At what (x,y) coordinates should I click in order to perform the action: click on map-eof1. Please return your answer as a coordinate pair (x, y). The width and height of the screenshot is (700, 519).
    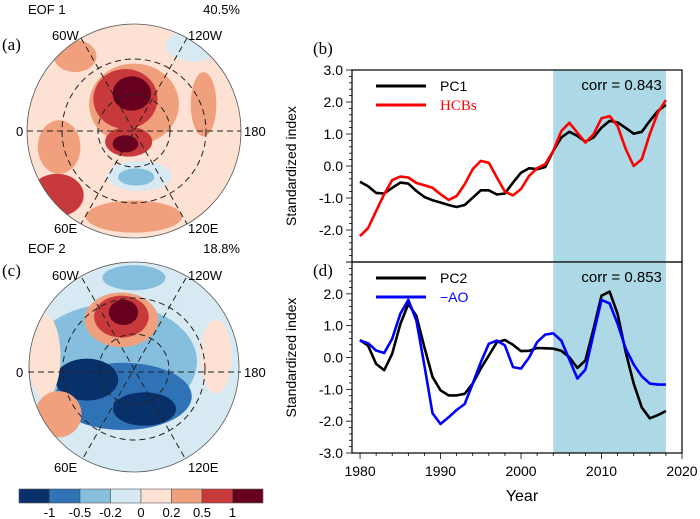
    Looking at the image, I should click on (134, 131).